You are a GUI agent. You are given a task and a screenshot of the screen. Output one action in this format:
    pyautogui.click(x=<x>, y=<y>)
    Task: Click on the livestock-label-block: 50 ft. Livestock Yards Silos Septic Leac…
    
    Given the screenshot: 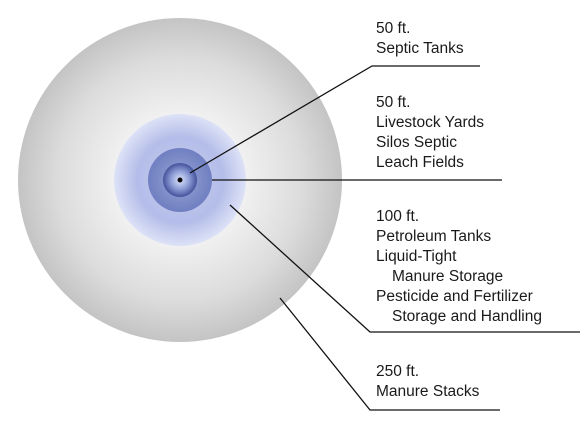 What is the action you would take?
    pyautogui.click(x=430, y=133)
    